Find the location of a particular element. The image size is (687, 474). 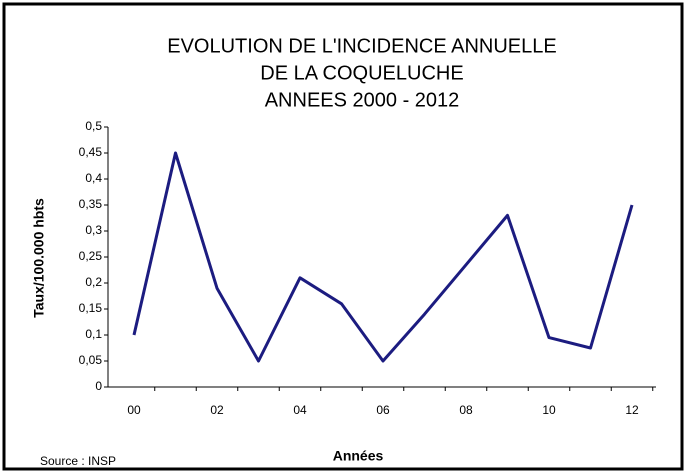

y-tick-label: 0,15 is located at coordinates (91, 308).